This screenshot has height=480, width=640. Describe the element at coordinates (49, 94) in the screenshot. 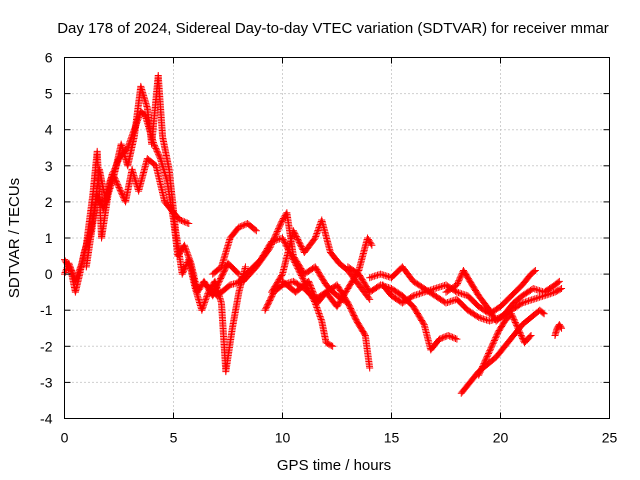

I see `y-tick-label: 5` at that location.